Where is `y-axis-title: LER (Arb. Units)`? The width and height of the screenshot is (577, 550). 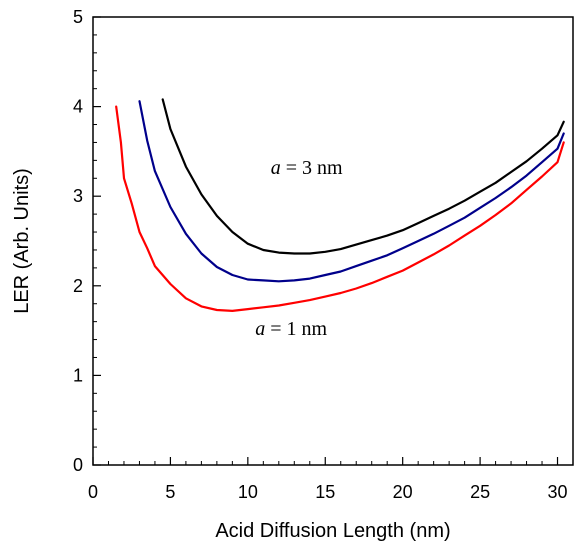
y-axis-title: LER (Arb. Units) is located at coordinates (22, 241).